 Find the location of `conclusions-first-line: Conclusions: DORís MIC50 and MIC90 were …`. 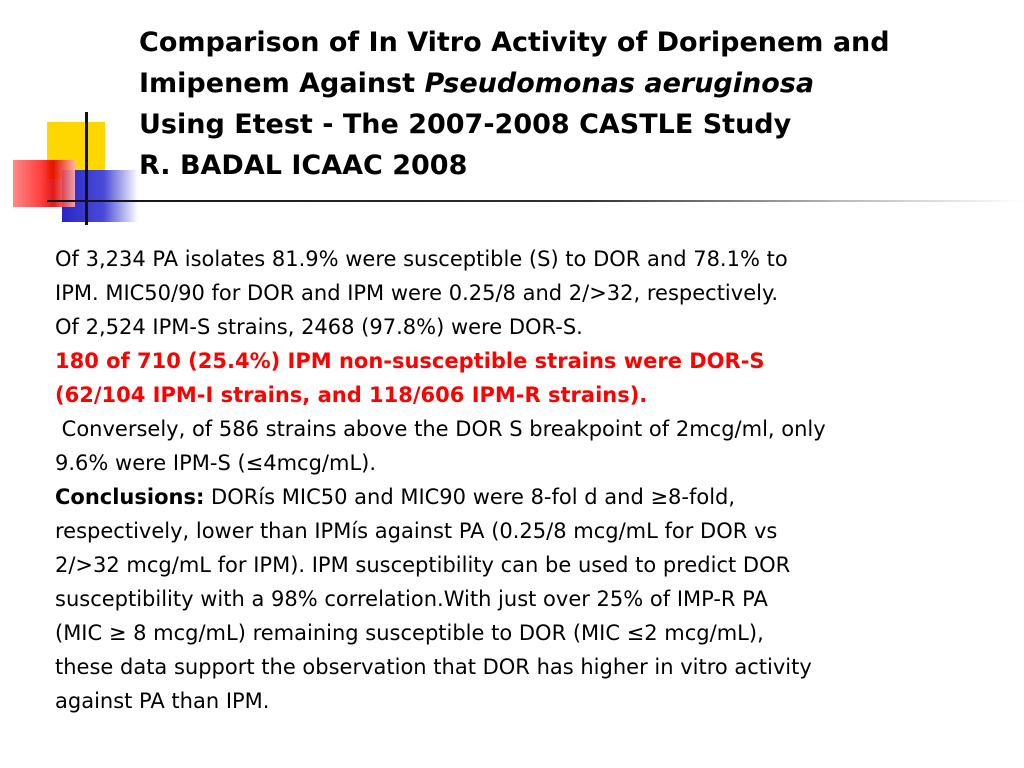

conclusions-first-line: Conclusions: DORís MIC50 and MIC90 were … is located at coordinates (535, 497).